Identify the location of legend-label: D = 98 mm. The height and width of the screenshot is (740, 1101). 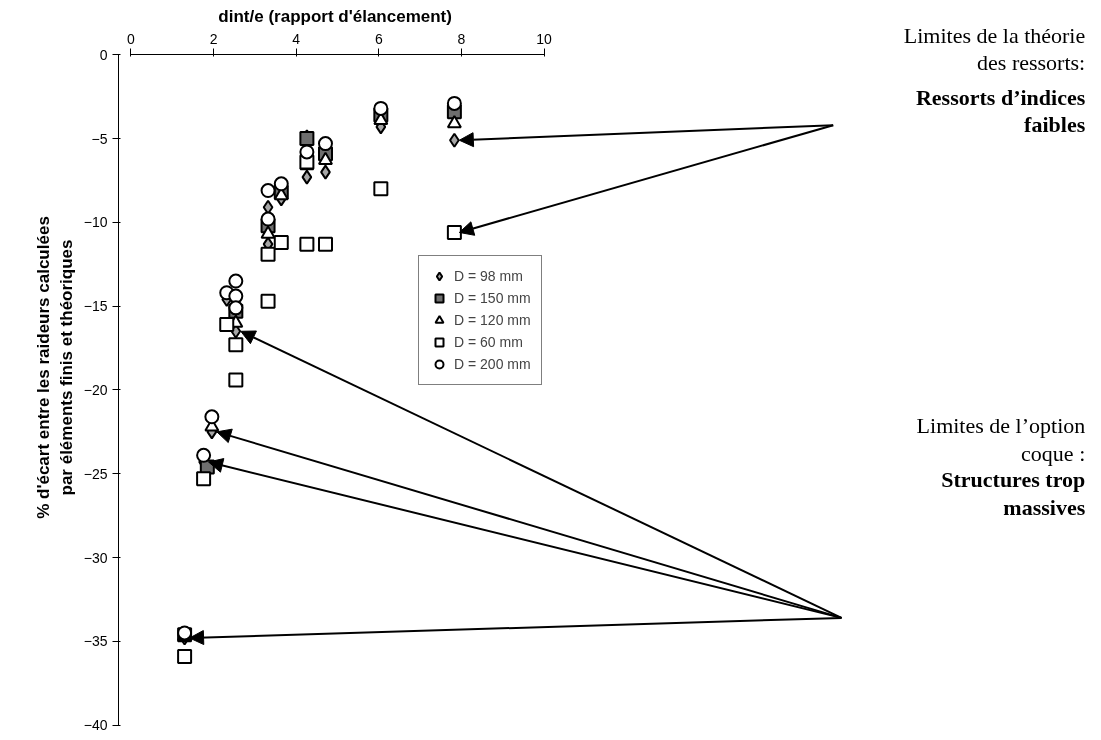
(488, 276).